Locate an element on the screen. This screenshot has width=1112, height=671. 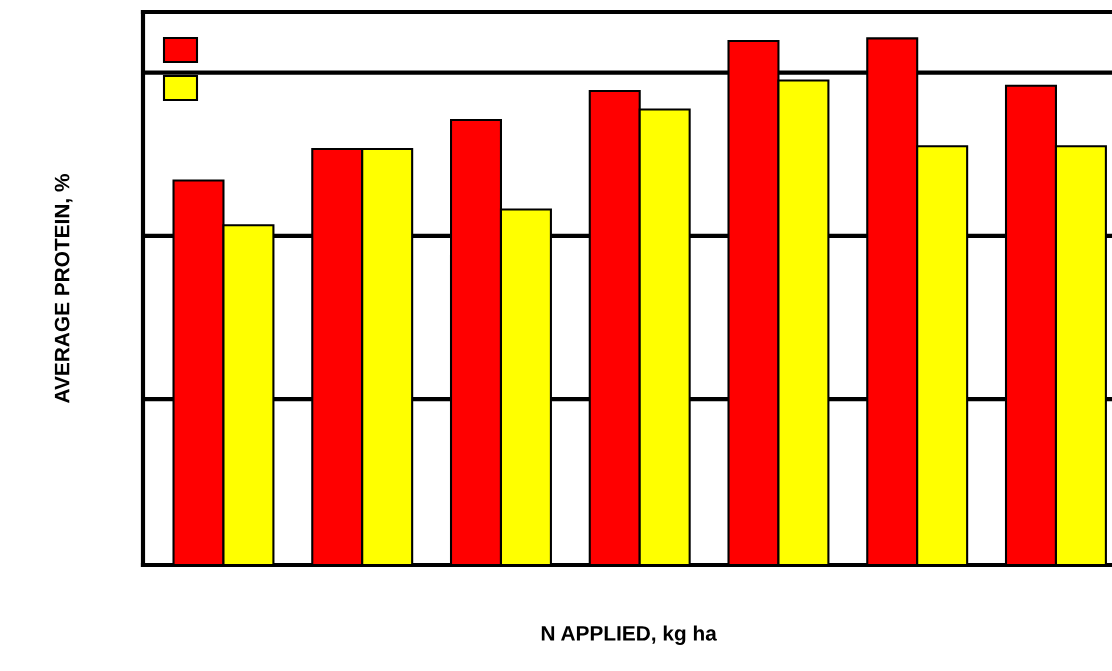
y-axis-title: AVERAGE PROTEIN, % is located at coordinates (63, 288).